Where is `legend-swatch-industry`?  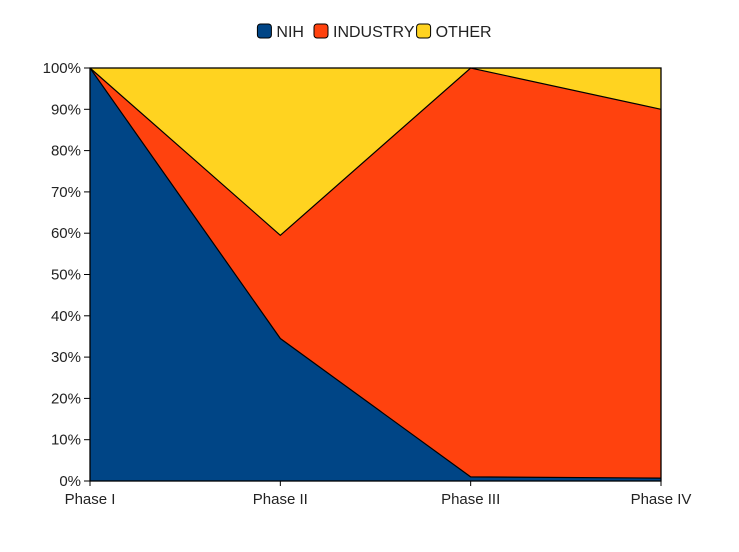
legend-swatch-industry is located at coordinates (321, 31).